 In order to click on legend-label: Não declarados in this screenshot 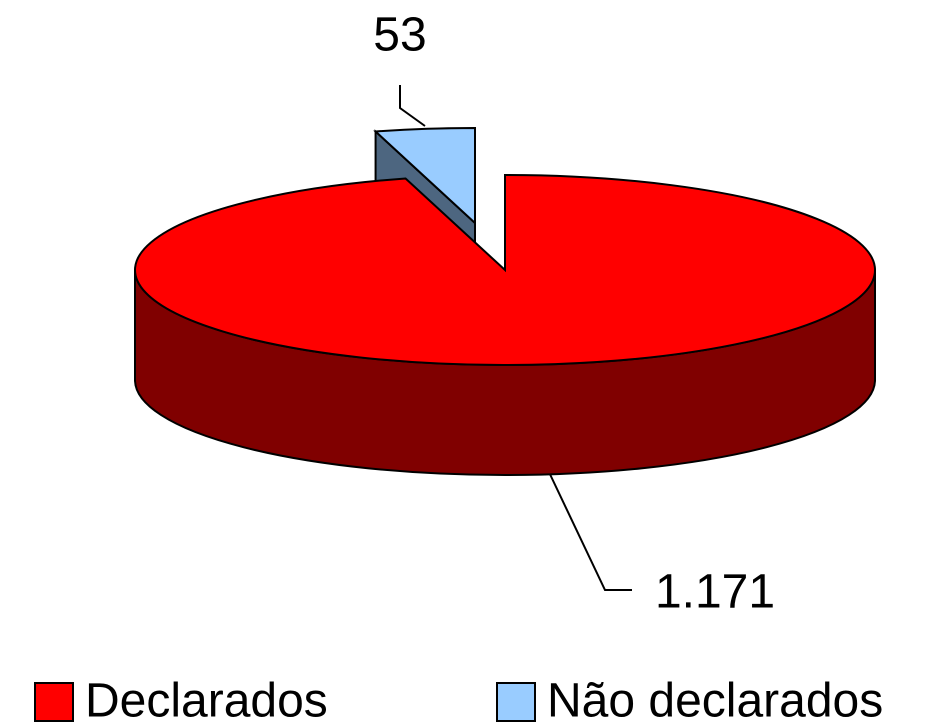, I will do `click(715, 700)`.